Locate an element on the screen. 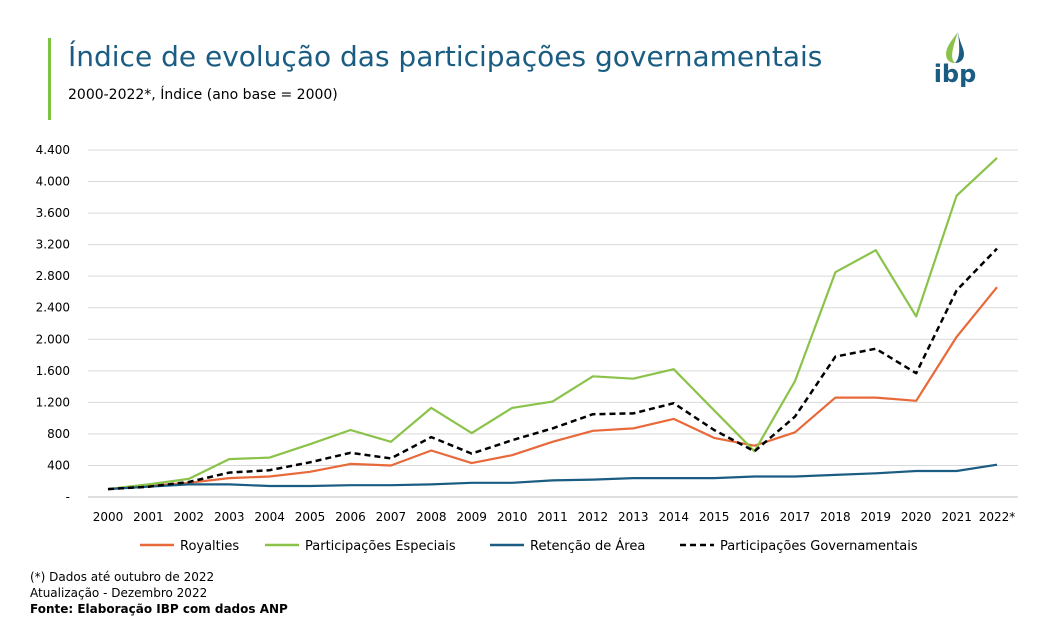 The image size is (1058, 635). x-tick-label: 2015 is located at coordinates (714, 517).